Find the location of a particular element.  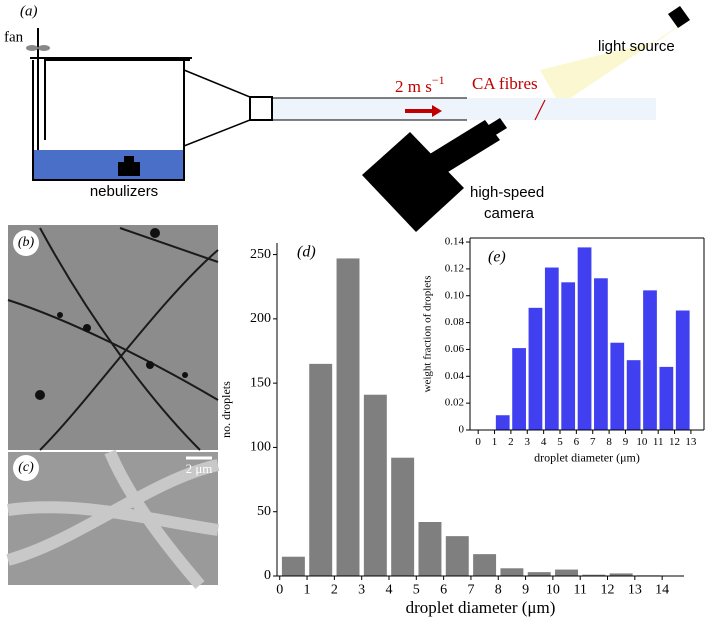

y-tick-label: 250 is located at coordinates (260, 254).